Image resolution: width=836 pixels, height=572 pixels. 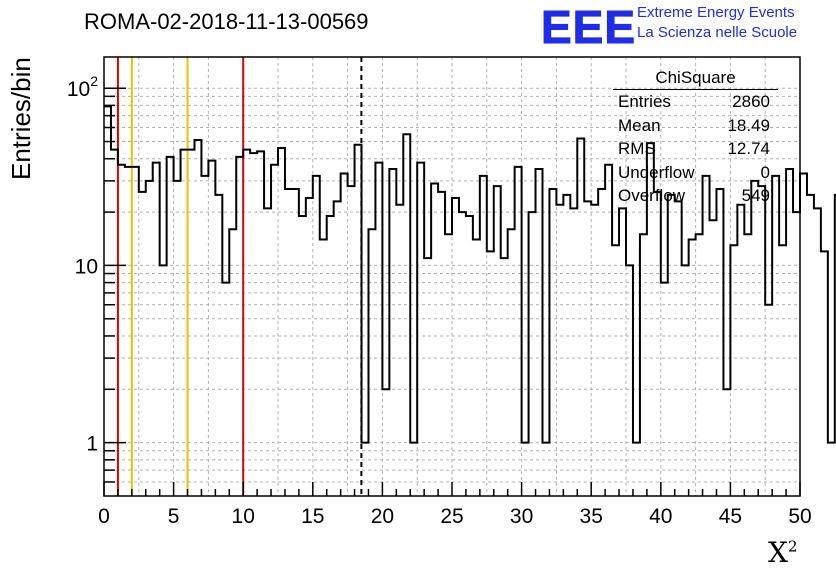 I want to click on stats-row: RMS 12.74, so click(x=695, y=149).